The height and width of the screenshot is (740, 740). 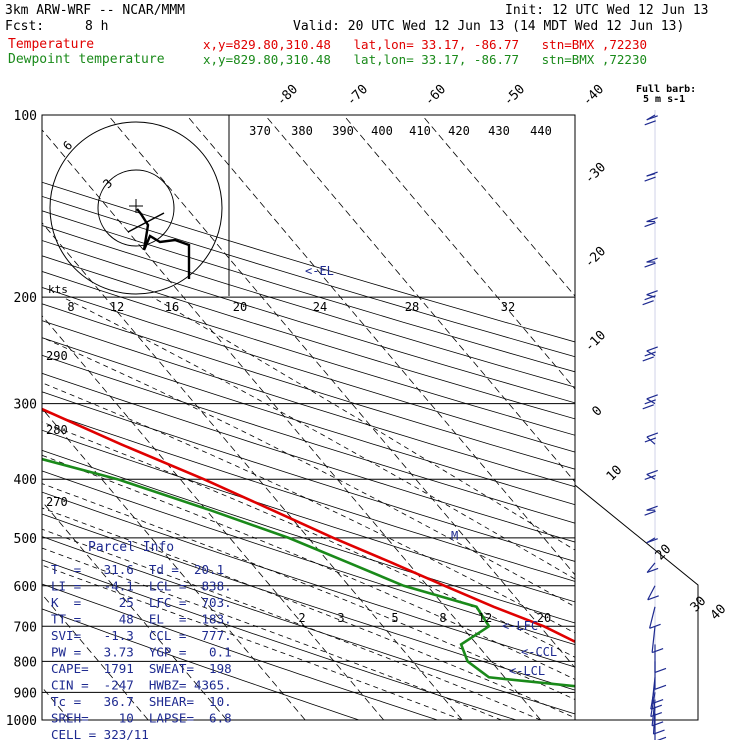 I want to click on pressure-tick-label: 800, so click(x=25, y=662).